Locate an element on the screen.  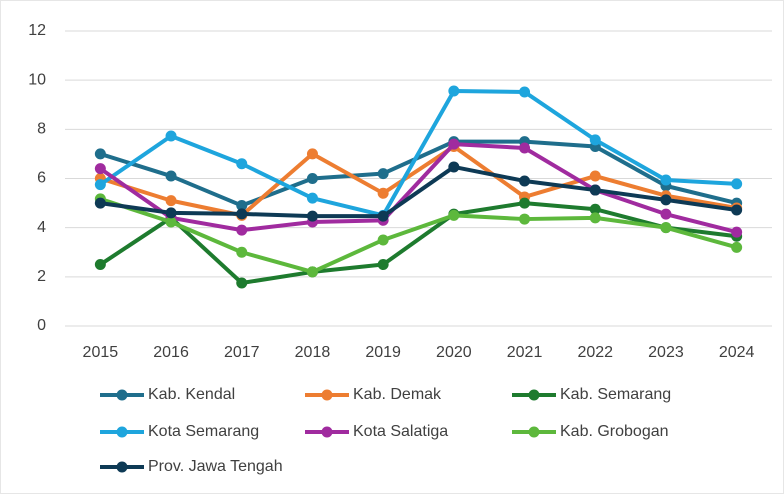
x-tick-label: 2022 is located at coordinates (595, 352).